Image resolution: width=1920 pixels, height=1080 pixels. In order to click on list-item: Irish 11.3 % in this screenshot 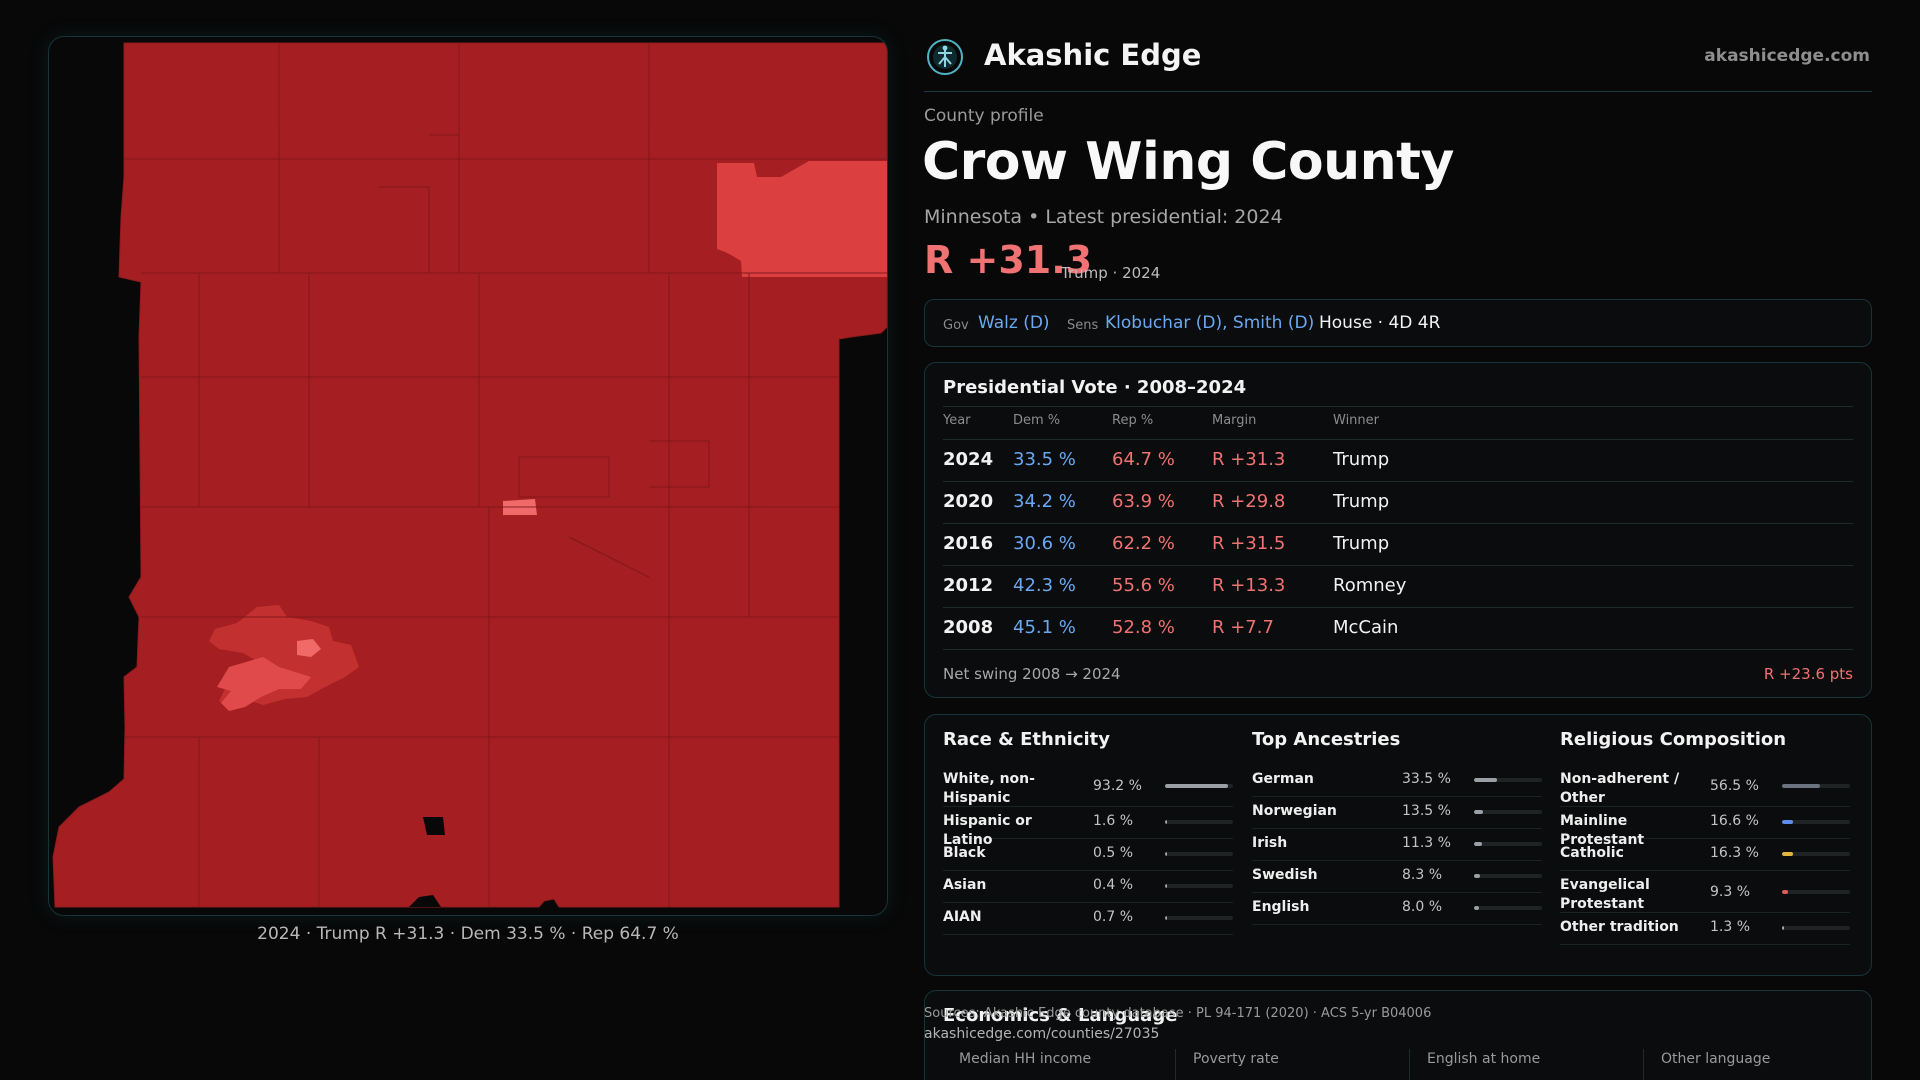, I will do `click(1397, 845)`.